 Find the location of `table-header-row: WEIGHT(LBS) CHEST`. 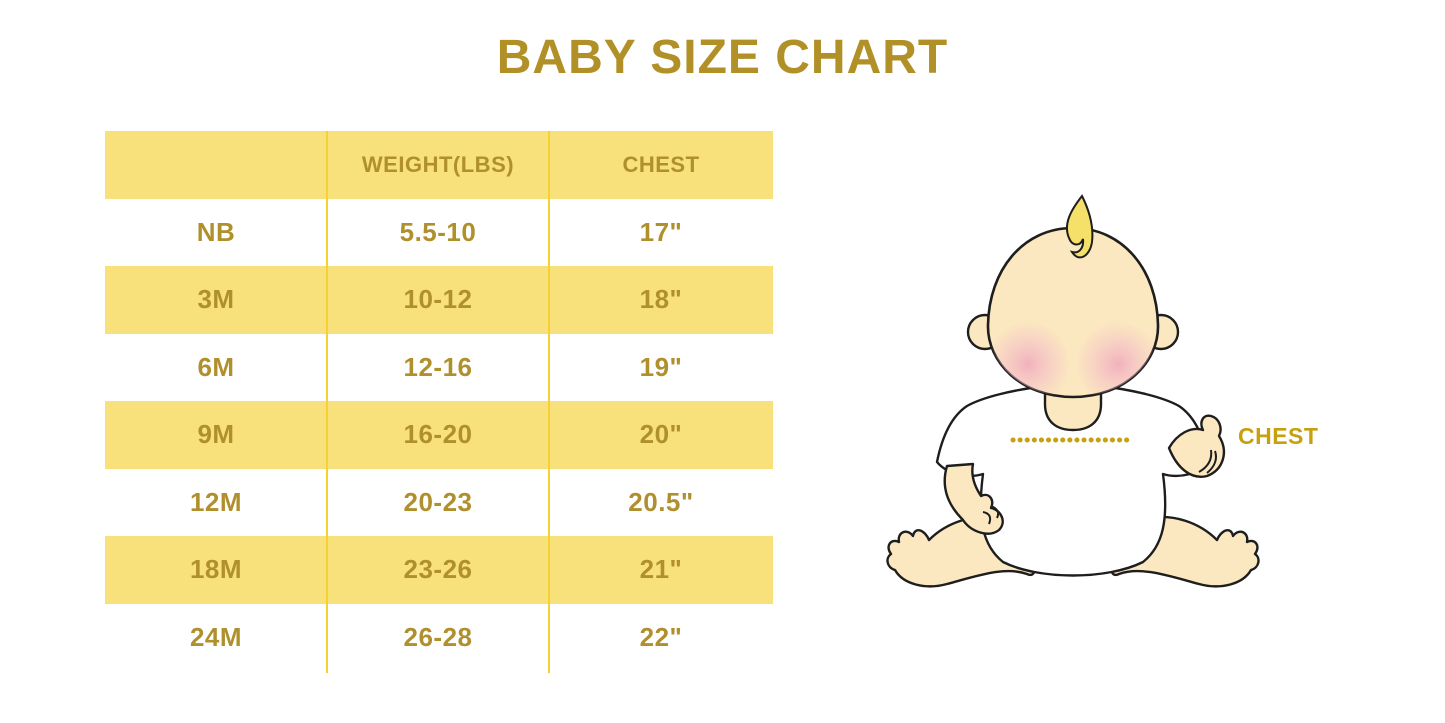

table-header-row: WEIGHT(LBS) CHEST is located at coordinates (439, 165).